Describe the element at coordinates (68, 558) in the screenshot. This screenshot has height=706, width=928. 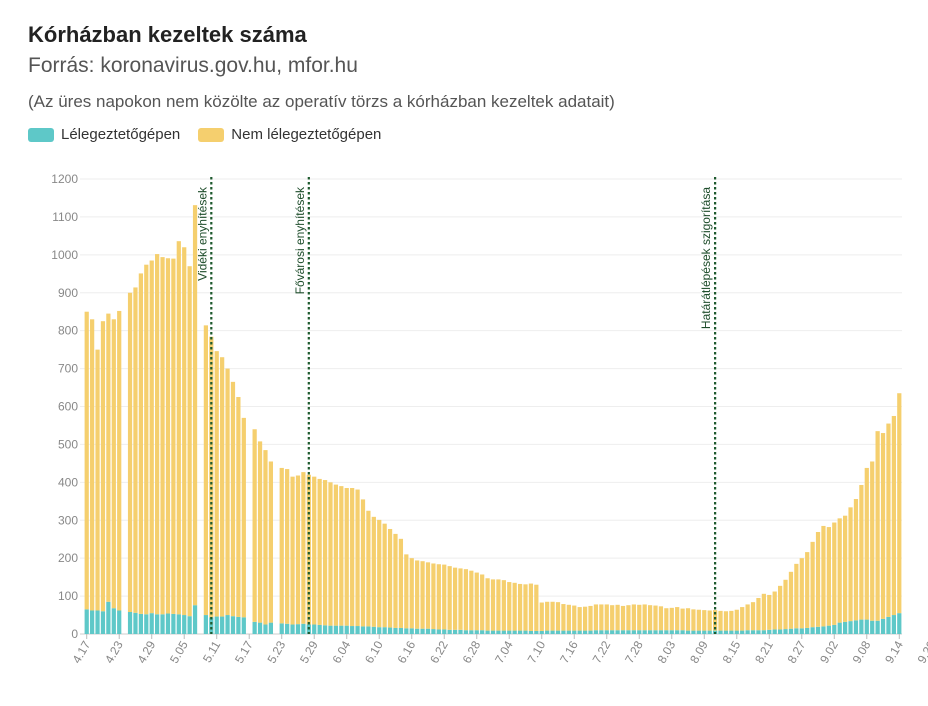
I see `y-tick-label: 200` at that location.